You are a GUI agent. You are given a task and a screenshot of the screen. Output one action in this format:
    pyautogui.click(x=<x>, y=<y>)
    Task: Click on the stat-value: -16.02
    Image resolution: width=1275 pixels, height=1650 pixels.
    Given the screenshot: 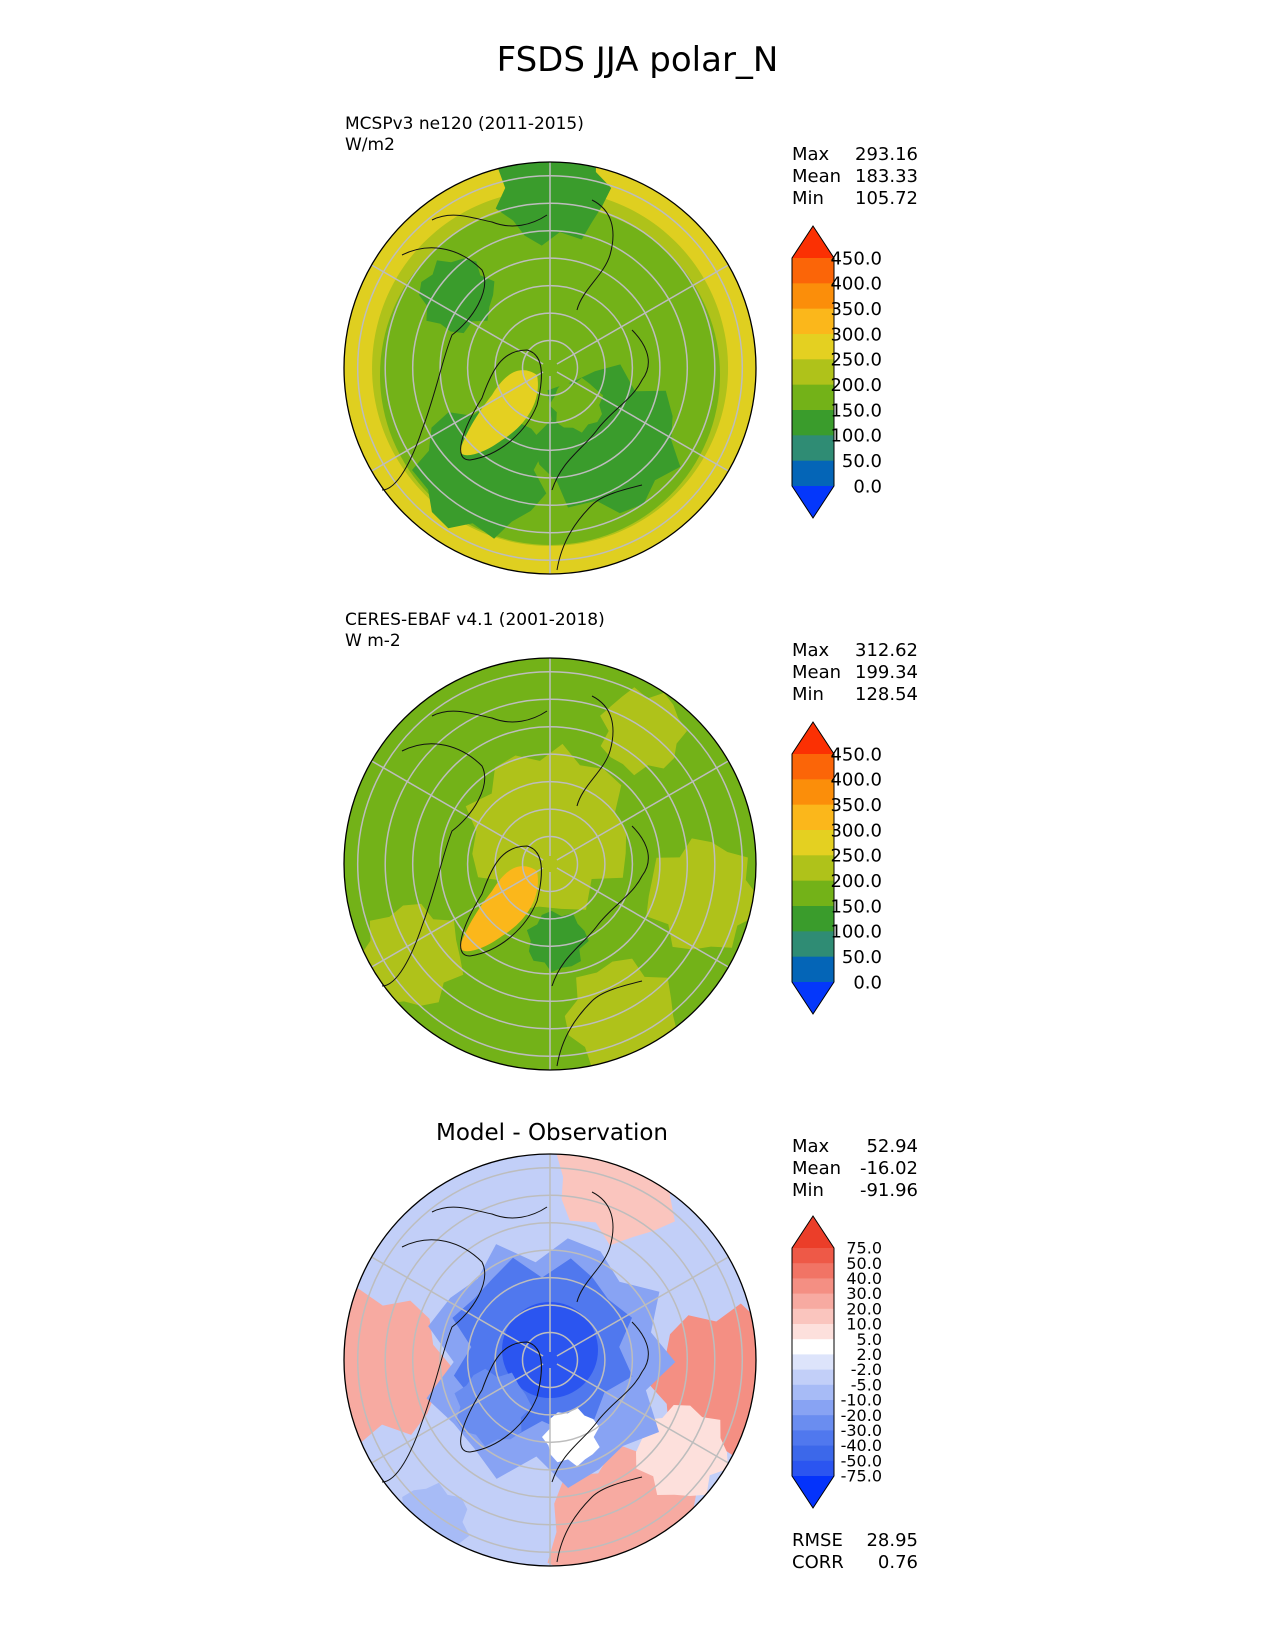 What is the action you would take?
    pyautogui.click(x=888, y=1168)
    